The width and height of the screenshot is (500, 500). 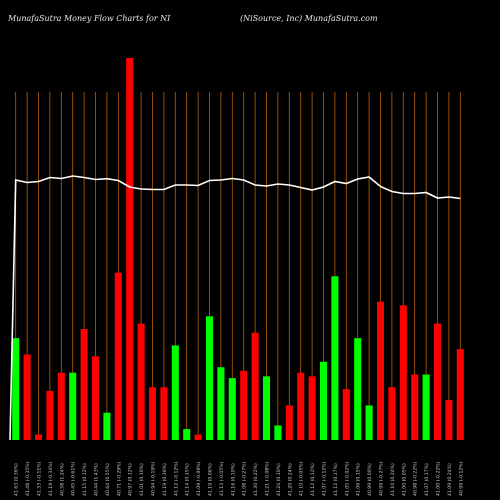 What do you see at coordinates (309, 18) in the screenshot?
I see `chart-title-right: (NiSource, Inc) MunafaSutra.com` at bounding box center [309, 18].